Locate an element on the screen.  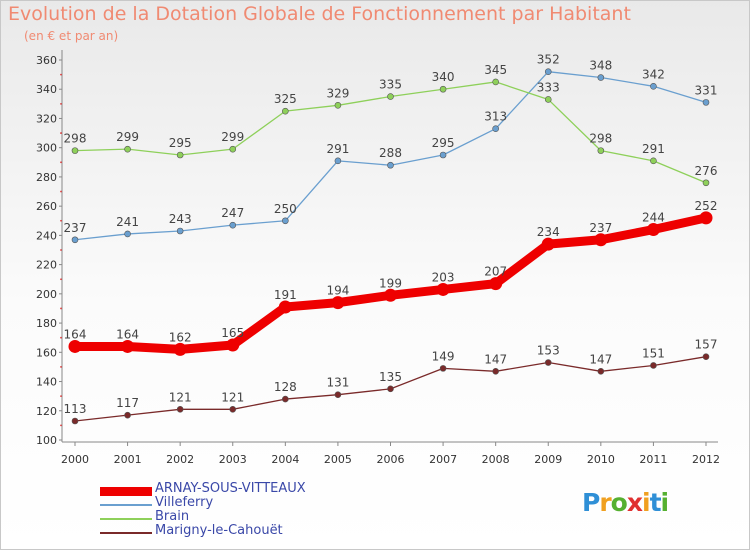
data-label: 333 is located at coordinates (548, 87).